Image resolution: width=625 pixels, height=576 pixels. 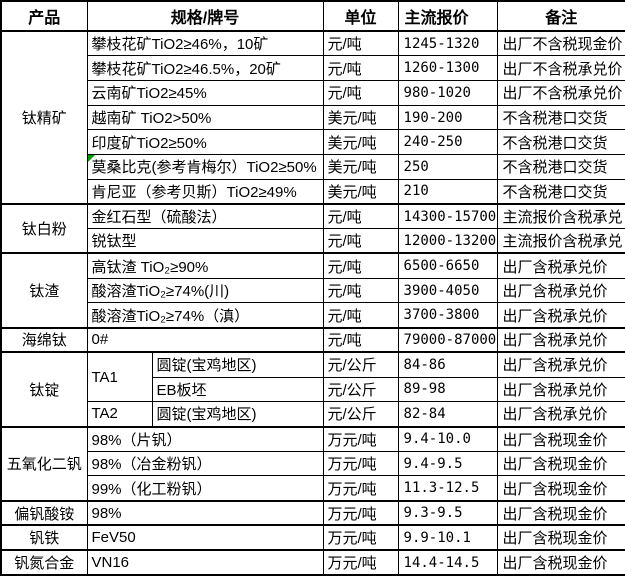 I want to click on price-cell: 3900-4050, so click(x=447, y=290).